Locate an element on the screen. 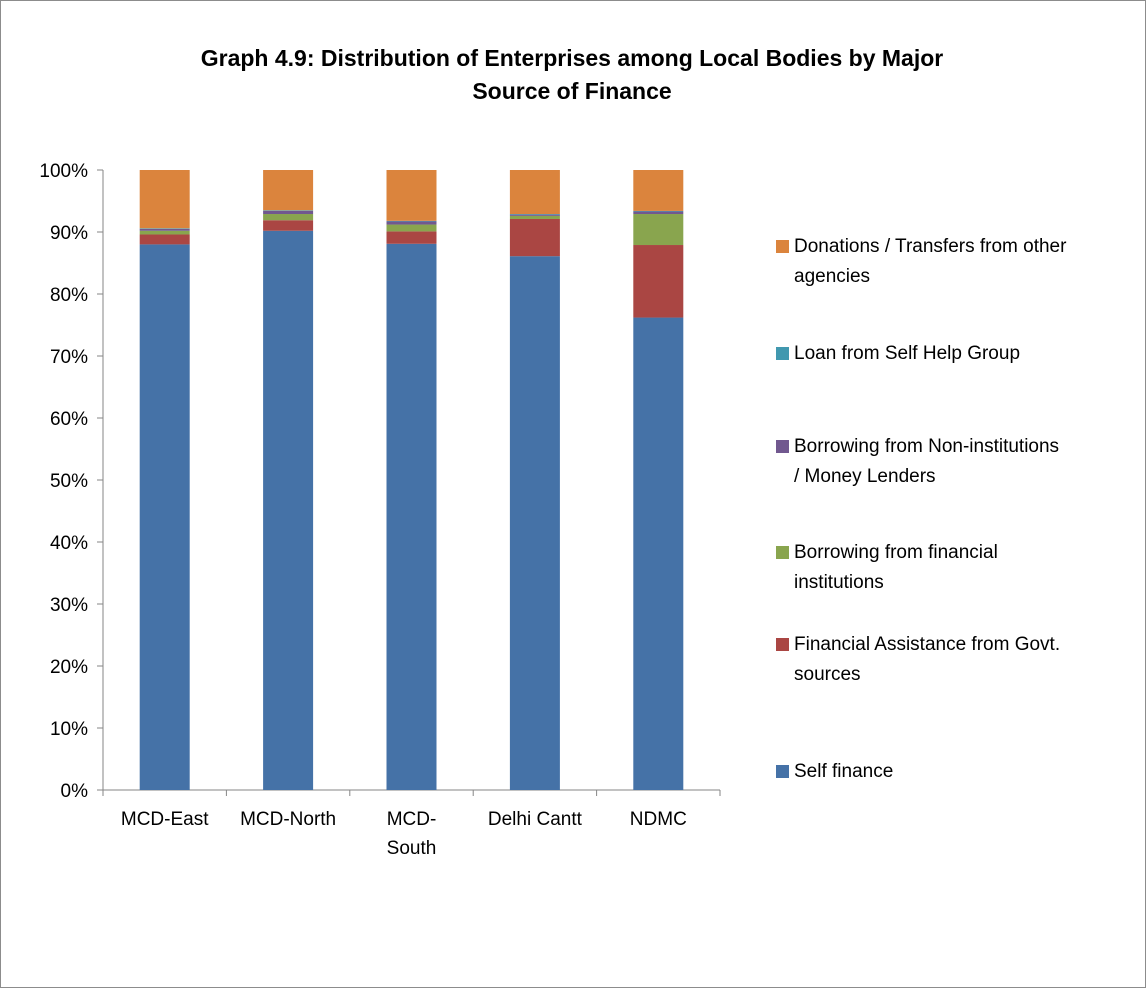 The width and height of the screenshot is (1146, 988). legend-label-line: Borrowing from financial is located at coordinates (896, 552).